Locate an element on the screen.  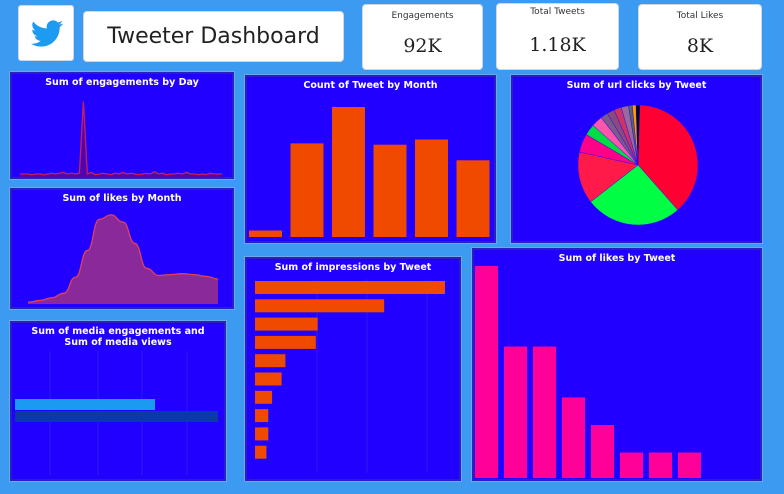
logo-tile is located at coordinates (46, 33).